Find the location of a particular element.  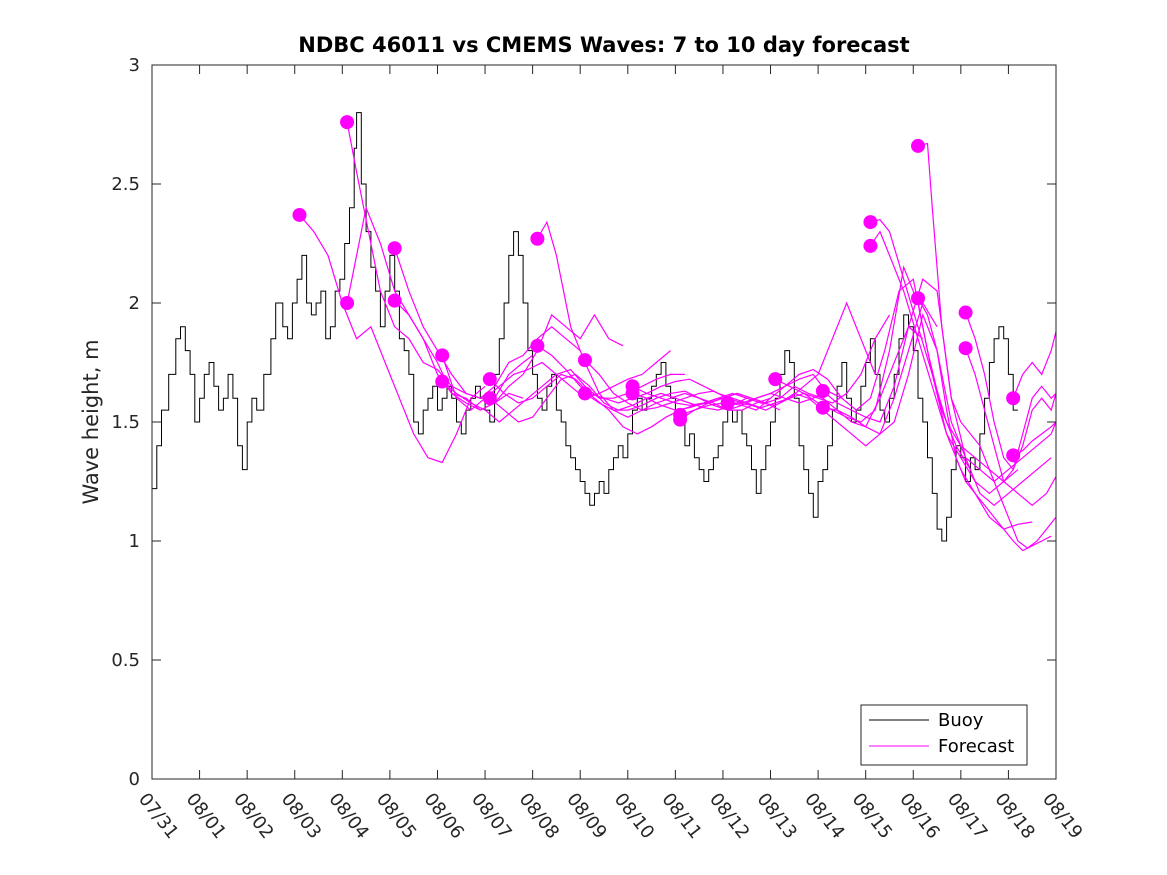

y-tick-label: 1 is located at coordinates (134, 541).